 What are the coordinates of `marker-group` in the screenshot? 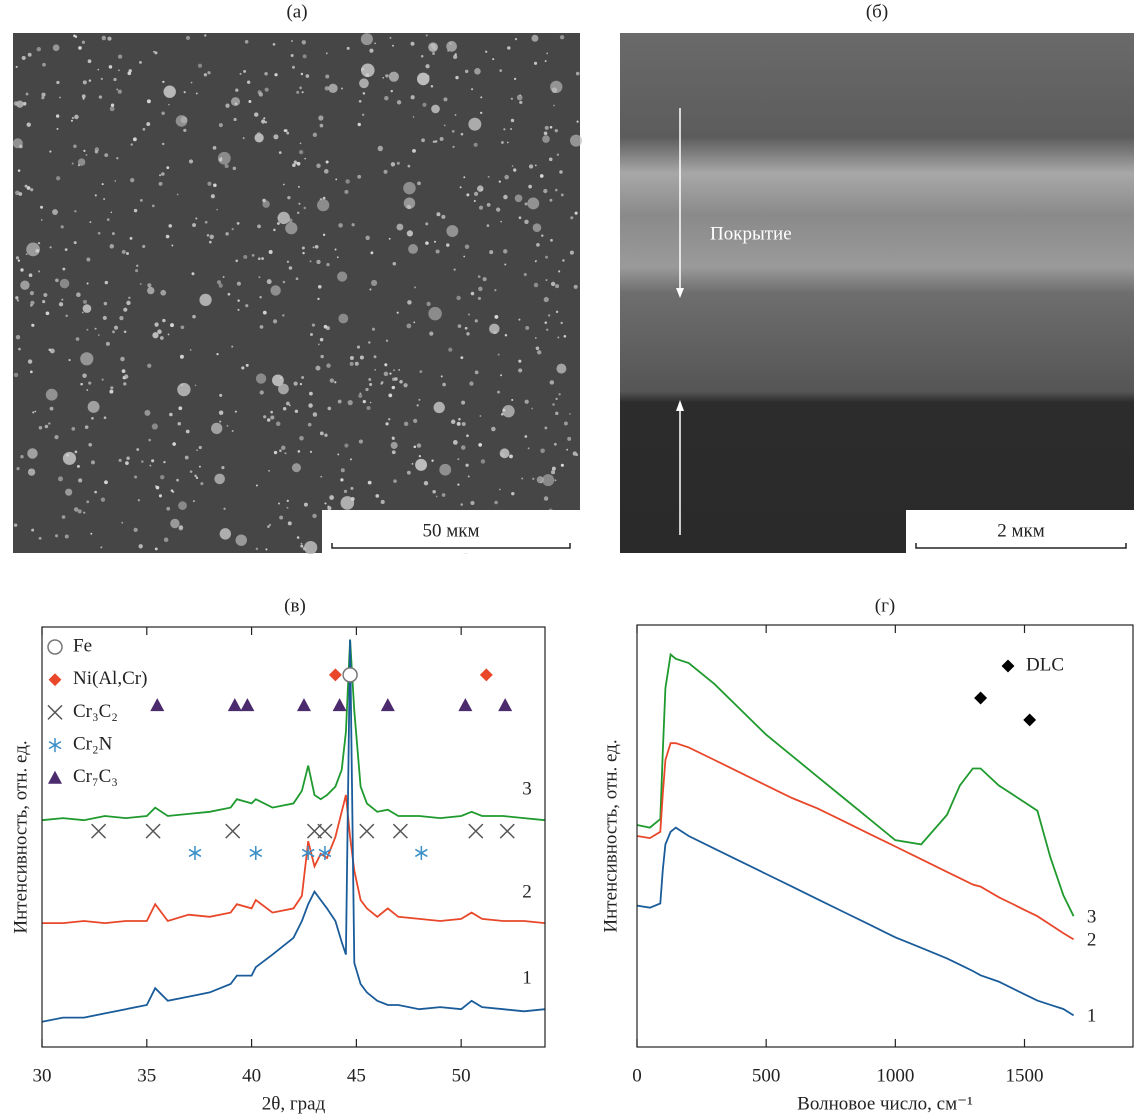 It's located at (410, 675).